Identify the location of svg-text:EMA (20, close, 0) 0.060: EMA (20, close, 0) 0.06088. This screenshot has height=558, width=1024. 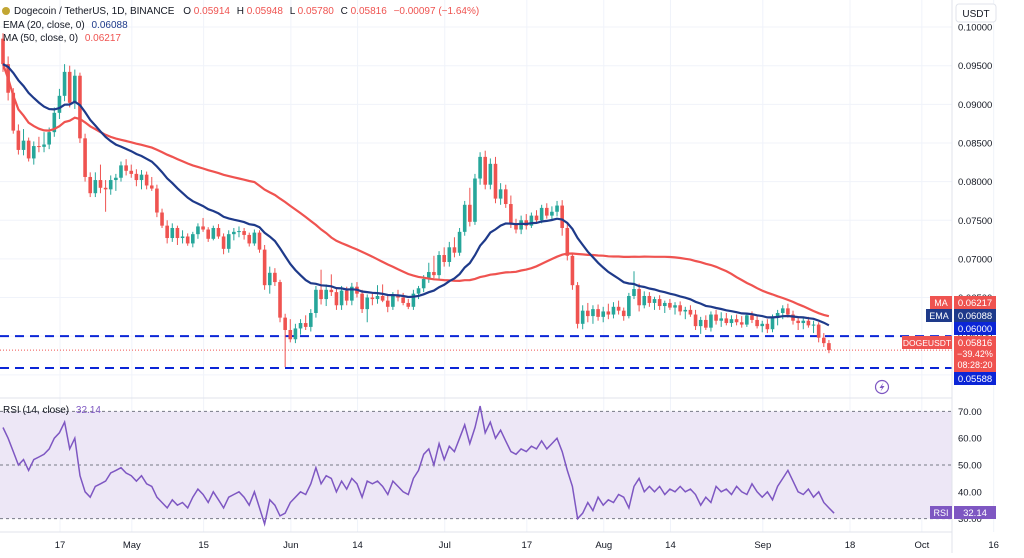
(65, 25).